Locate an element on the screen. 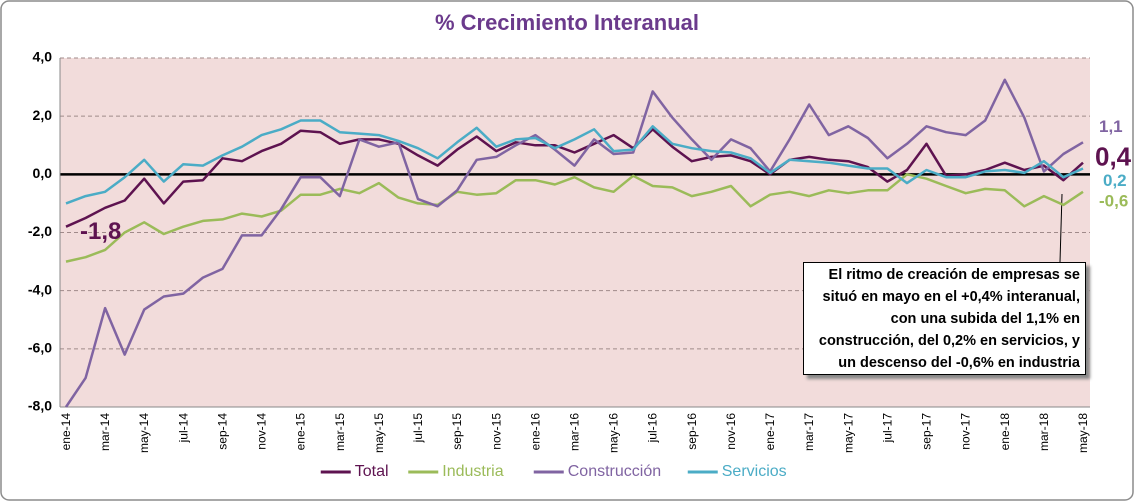  legend-label: Total is located at coordinates (372, 471).